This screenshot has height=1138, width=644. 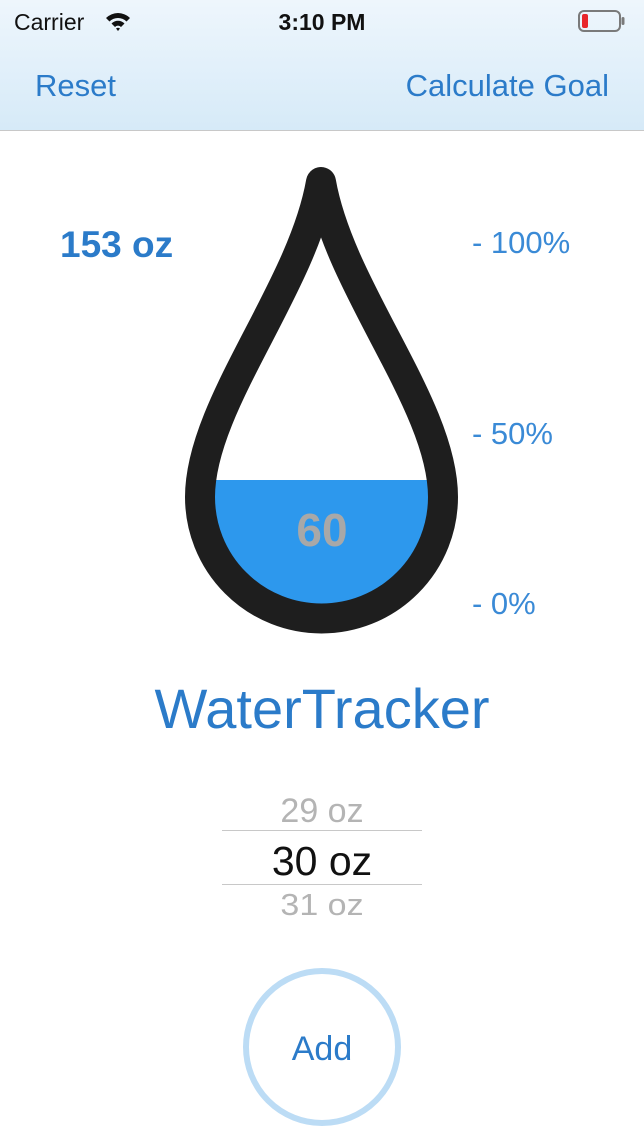 I want to click on picker-option-selected: 30 oz, so click(x=322, y=861).